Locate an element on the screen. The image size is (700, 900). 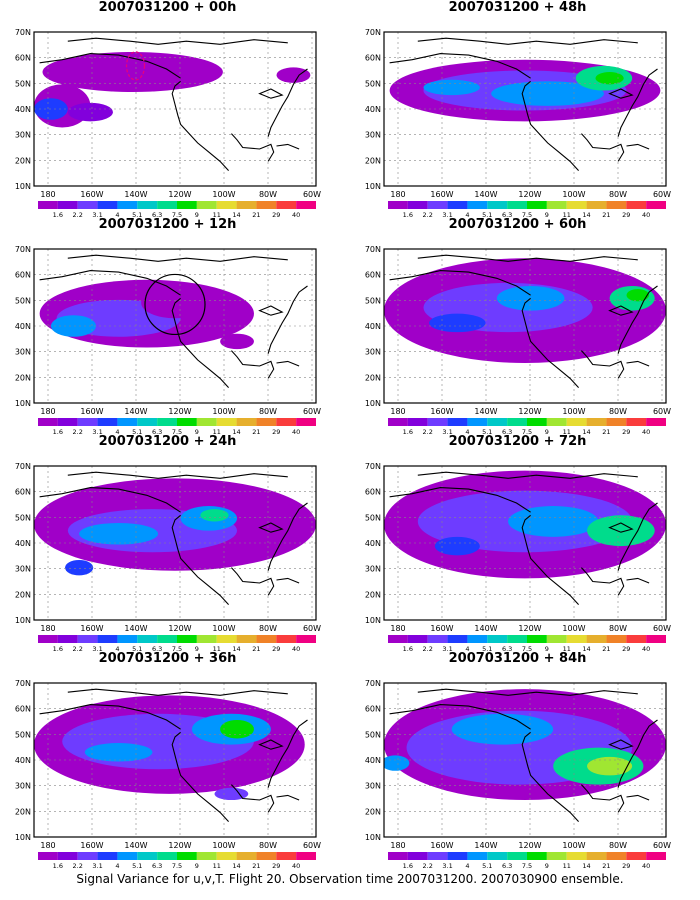
longitude-label: 60W is located at coordinates (662, 845).